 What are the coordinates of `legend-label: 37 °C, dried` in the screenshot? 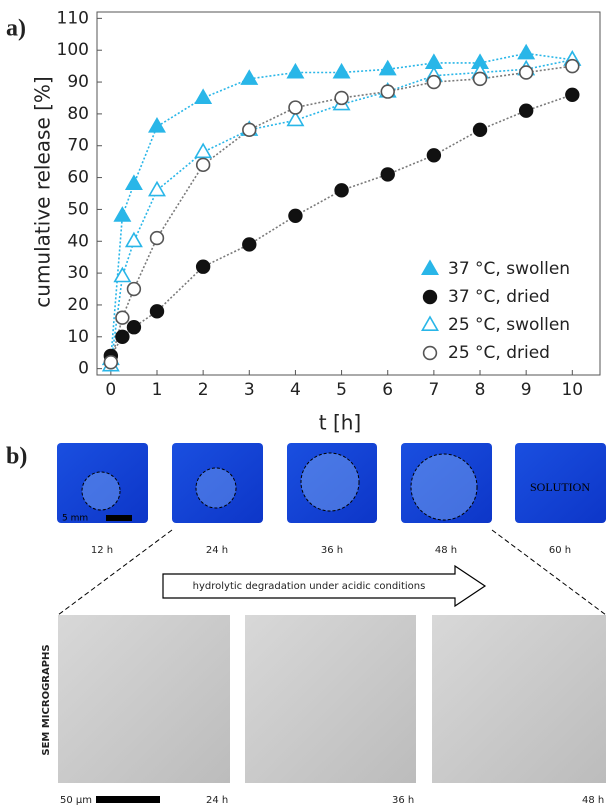 It's located at (499, 297).